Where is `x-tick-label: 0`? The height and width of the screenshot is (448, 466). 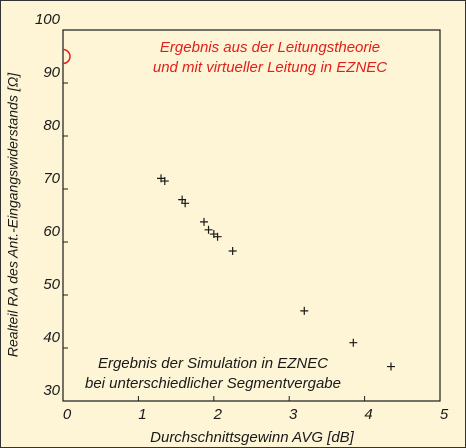 x-tick-label: 0 is located at coordinates (67, 414).